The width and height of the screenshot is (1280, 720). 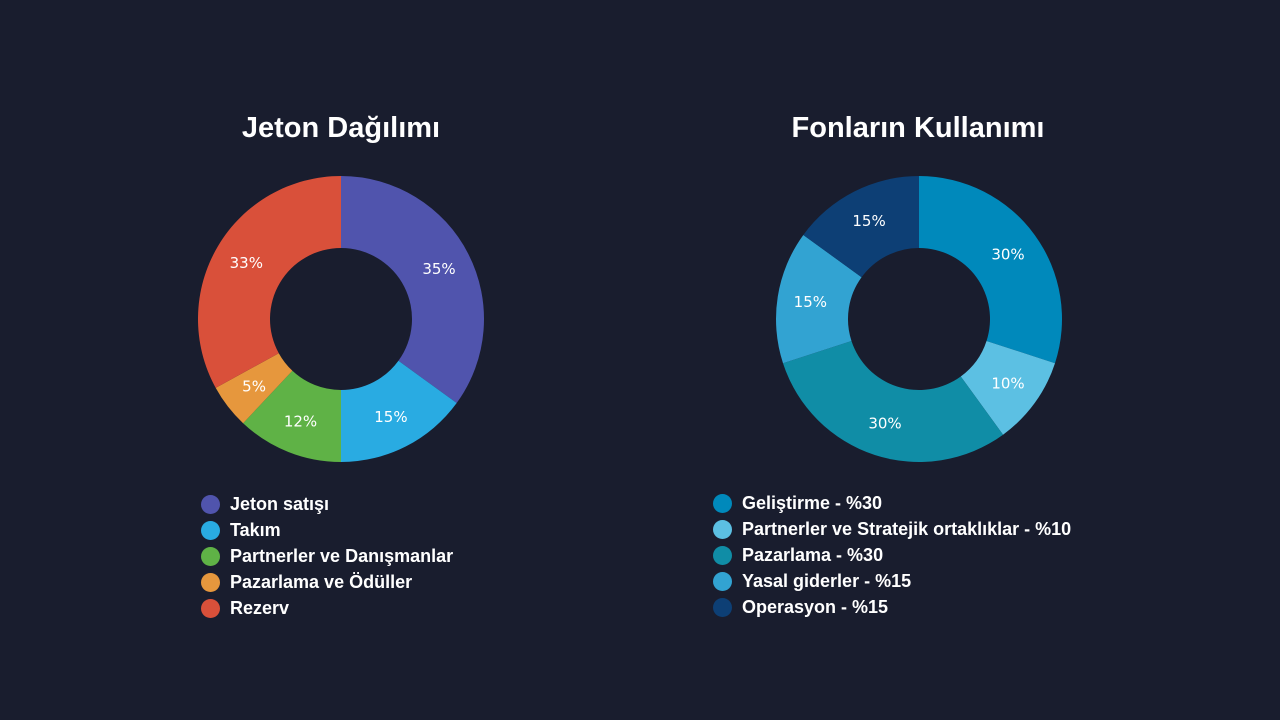 I want to click on slice-label: 5%, so click(x=254, y=386).